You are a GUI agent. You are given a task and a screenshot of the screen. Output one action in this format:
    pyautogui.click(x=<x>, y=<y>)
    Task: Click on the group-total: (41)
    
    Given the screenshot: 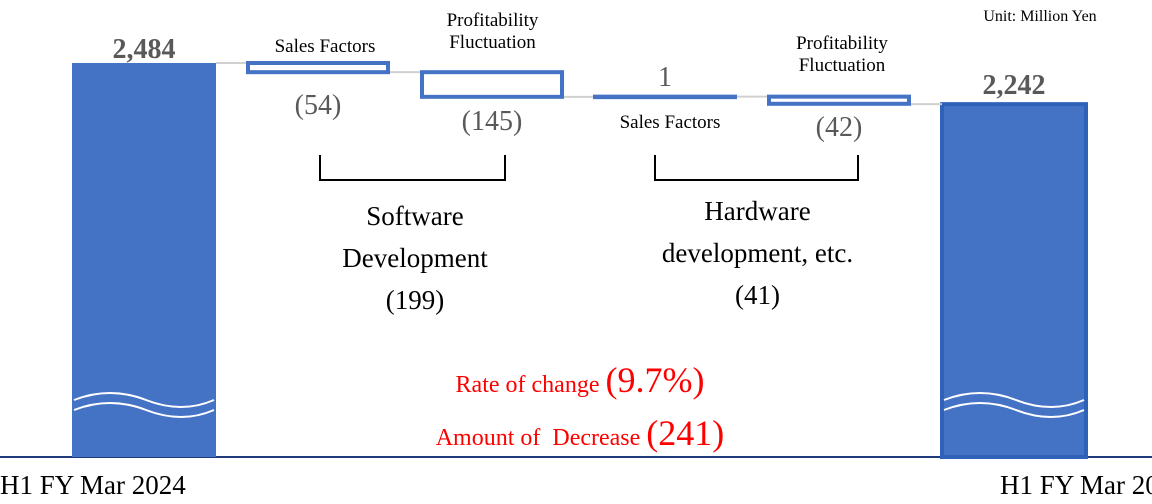 What is the action you would take?
    pyautogui.click(x=757, y=295)
    